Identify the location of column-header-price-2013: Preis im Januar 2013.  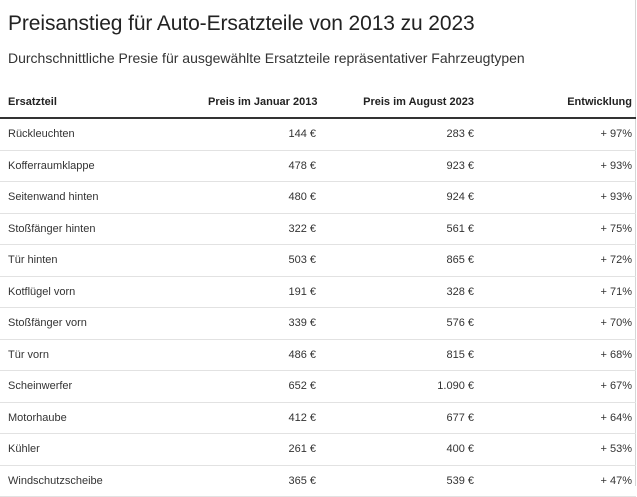
(260, 102).